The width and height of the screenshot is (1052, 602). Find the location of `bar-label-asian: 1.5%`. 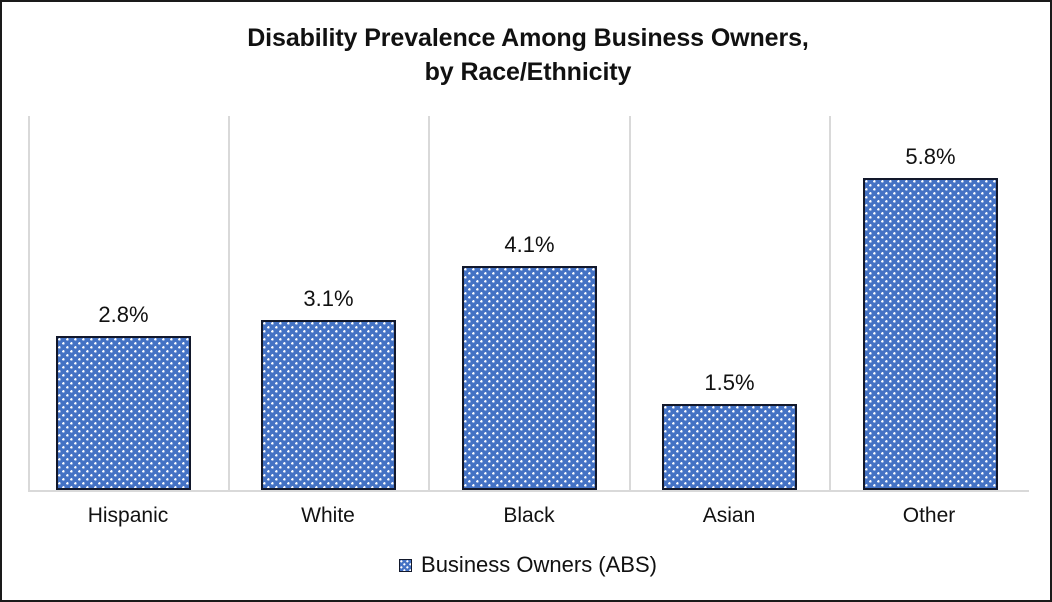

bar-label-asian: 1.5% is located at coordinates (729, 382).